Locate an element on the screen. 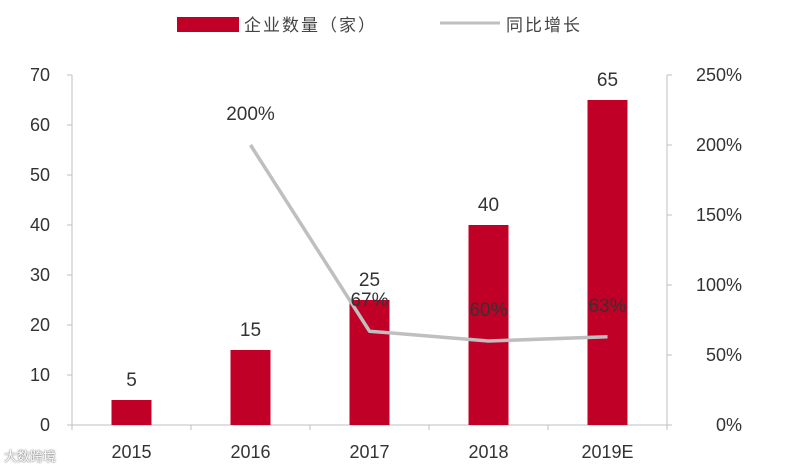 This screenshot has height=473, width=800. bar-2019E is located at coordinates (607, 262).